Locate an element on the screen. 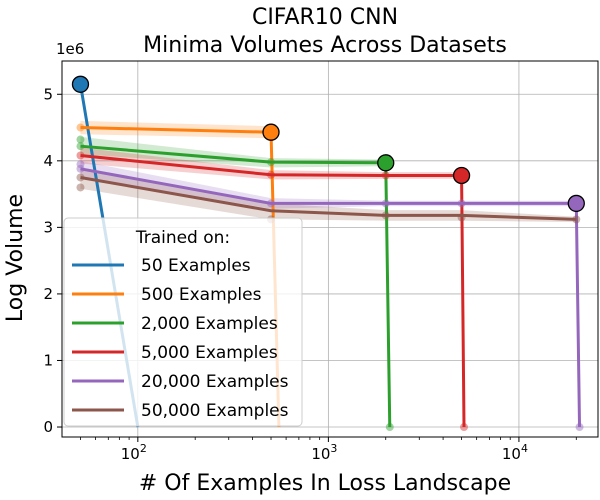  legend-title: Trained on: is located at coordinates (182, 238).